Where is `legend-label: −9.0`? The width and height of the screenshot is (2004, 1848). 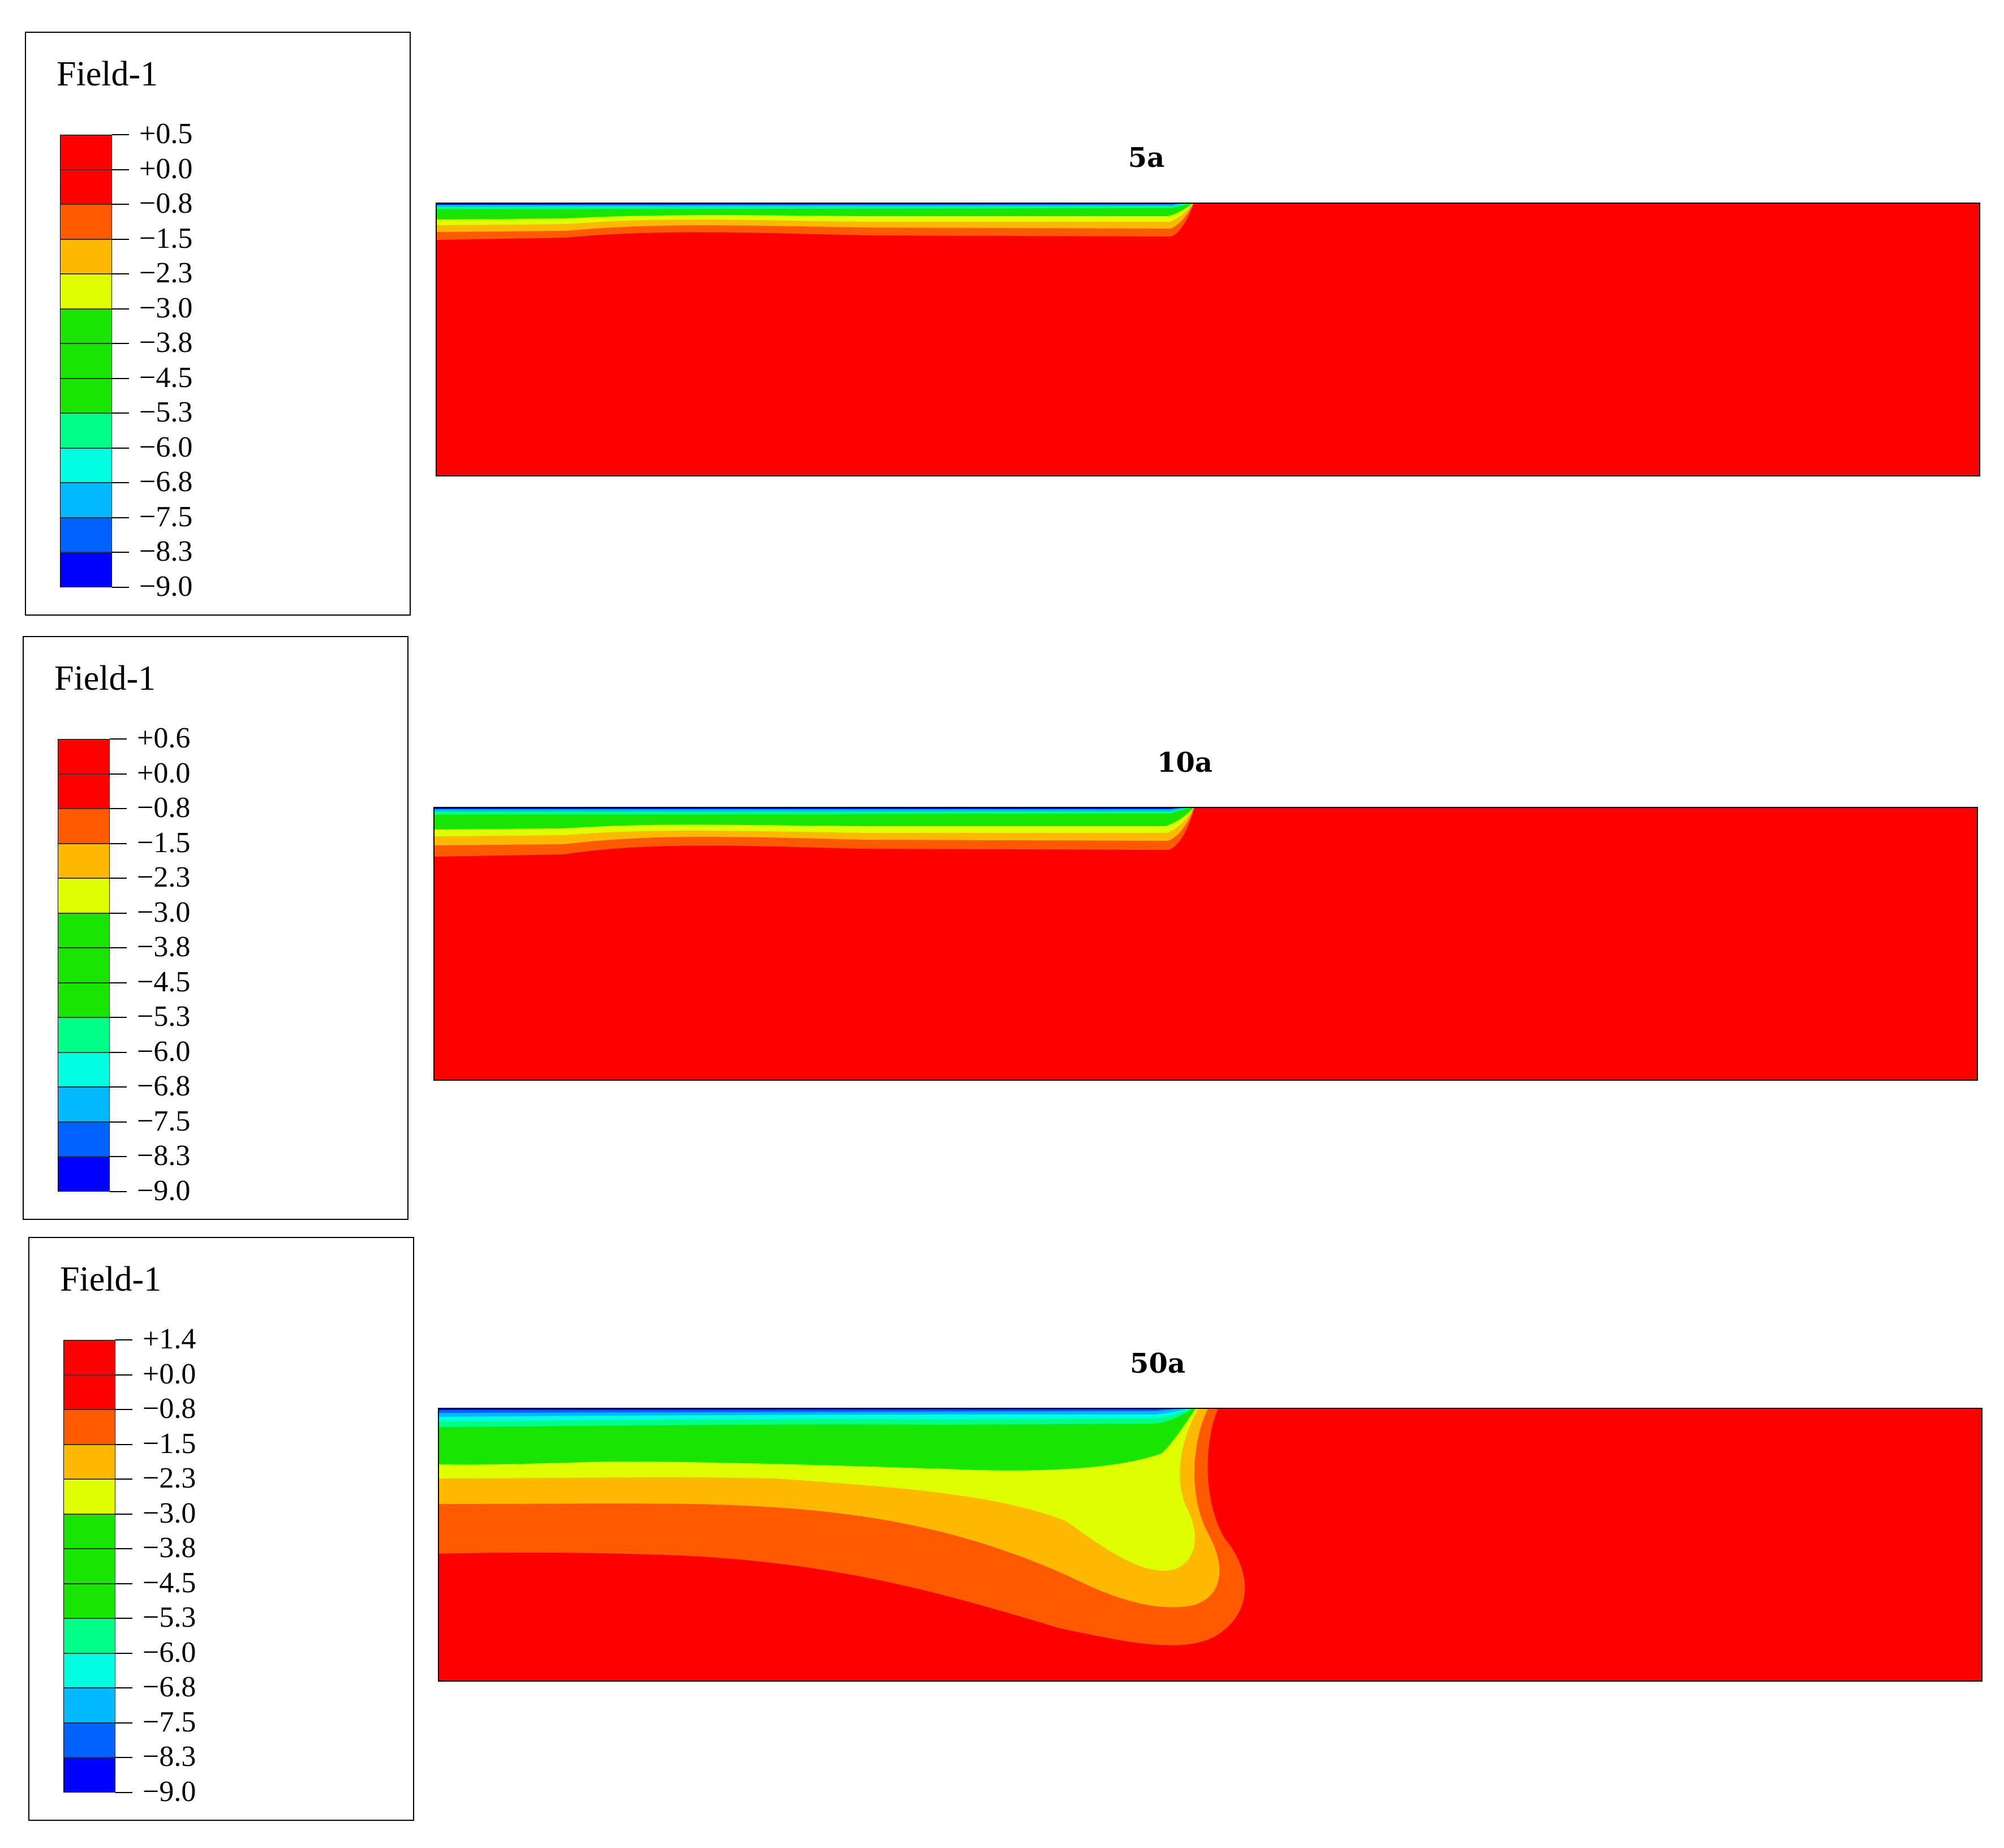
legend-label: −9.0 is located at coordinates (164, 1190).